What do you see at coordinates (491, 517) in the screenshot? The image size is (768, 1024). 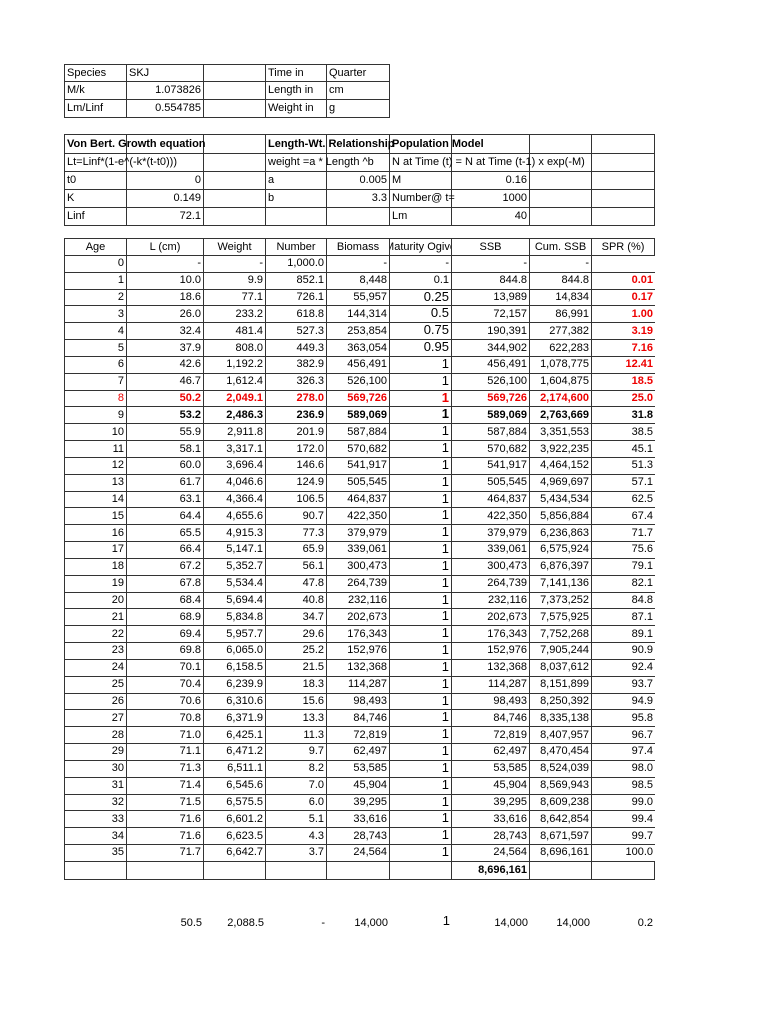 I see `data-cell: 422,350` at bounding box center [491, 517].